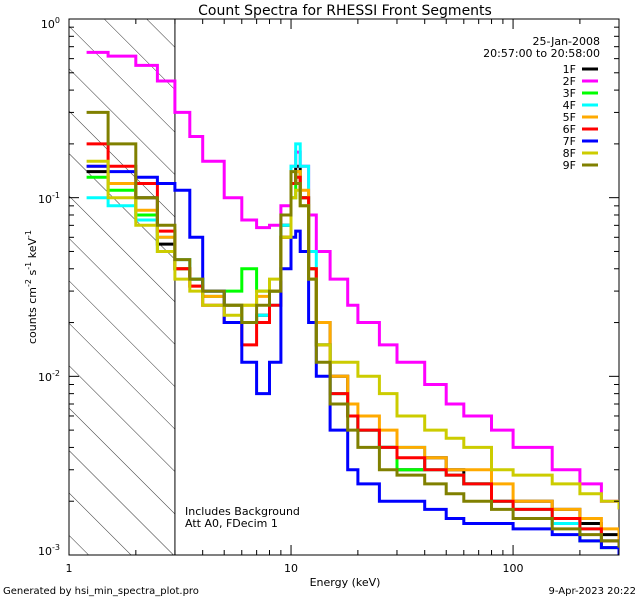 The height and width of the screenshot is (600, 640). What do you see at coordinates (569, 117) in the screenshot?
I see `legend-label-5F: 5F` at bounding box center [569, 117].